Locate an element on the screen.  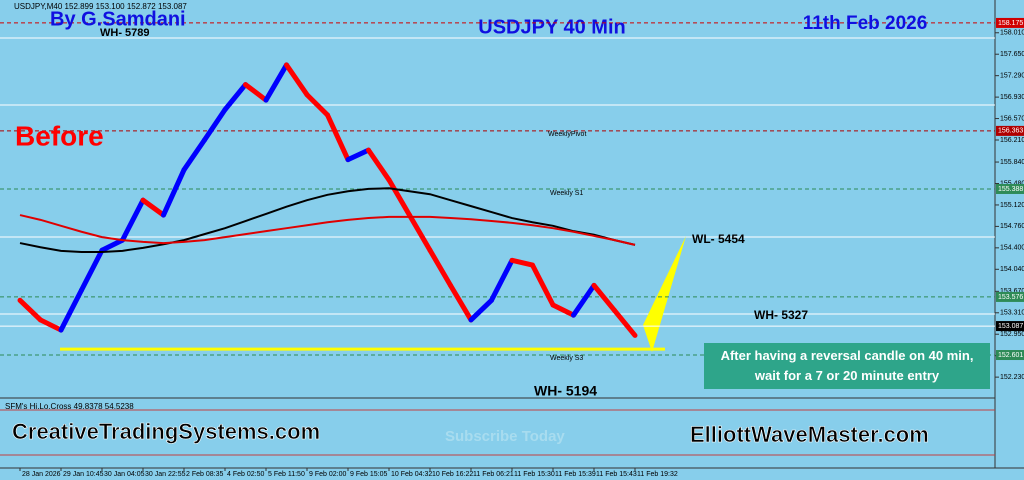
level-label: 153.087 is located at coordinates (1010, 326).